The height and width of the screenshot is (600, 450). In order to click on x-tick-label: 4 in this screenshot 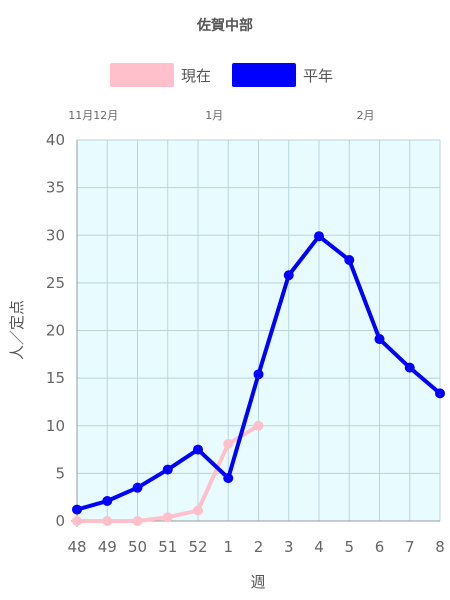, I will do `click(319, 547)`.